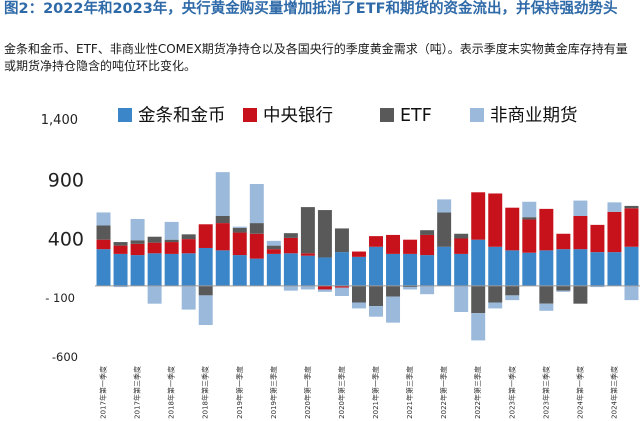 The width and height of the screenshot is (640, 421). Describe the element at coordinates (375, 392) in the screenshot. I see `x-tick-label: 2021年第一季度` at that location.